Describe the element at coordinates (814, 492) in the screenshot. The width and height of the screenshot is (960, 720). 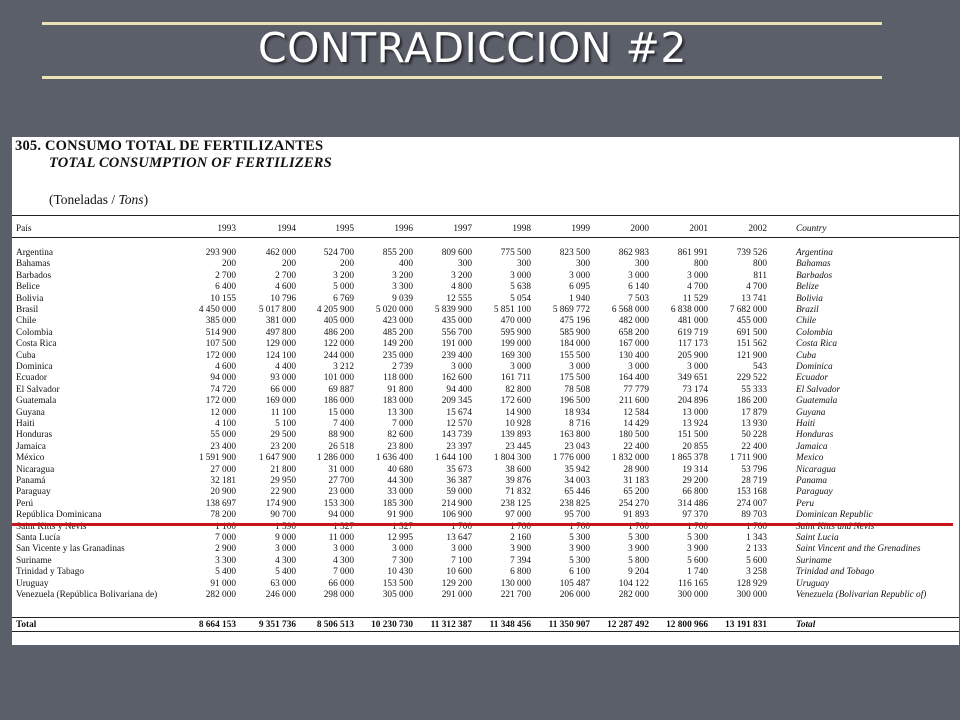
I see `row-country: Paraguay` at that location.